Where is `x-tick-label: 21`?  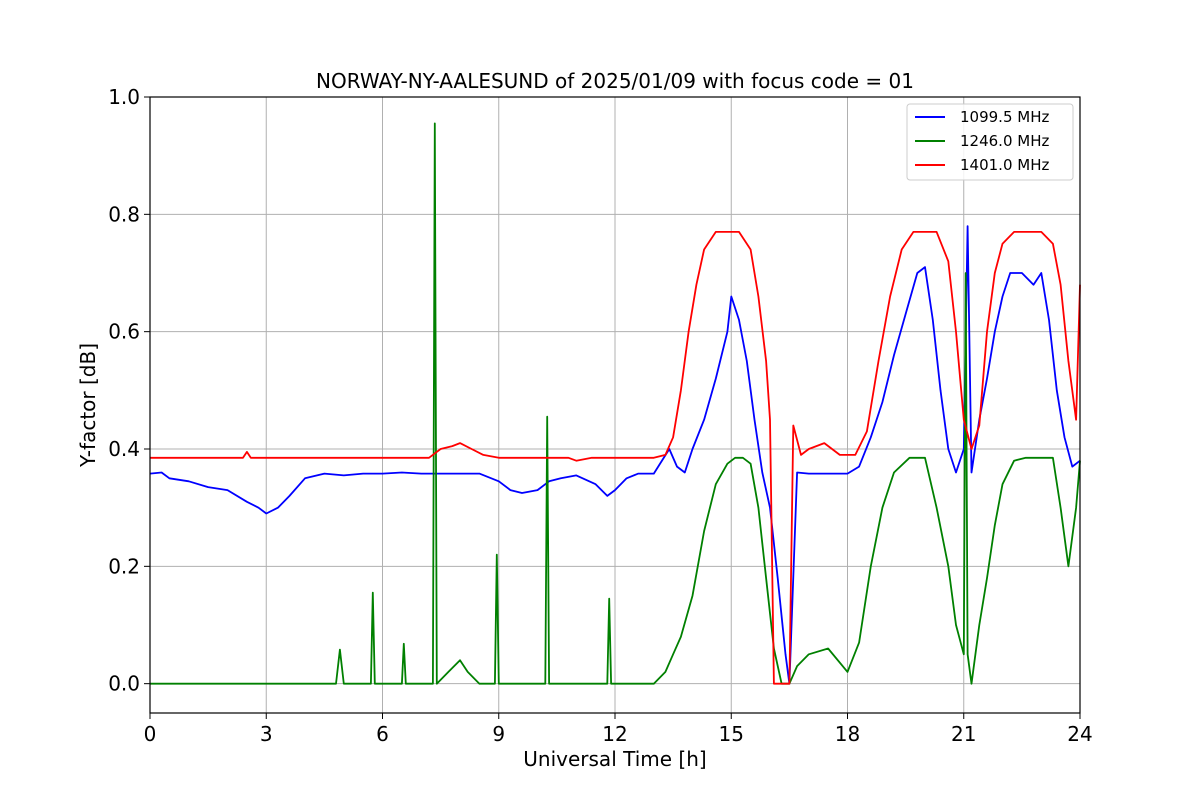 x-tick-label: 21 is located at coordinates (963, 734).